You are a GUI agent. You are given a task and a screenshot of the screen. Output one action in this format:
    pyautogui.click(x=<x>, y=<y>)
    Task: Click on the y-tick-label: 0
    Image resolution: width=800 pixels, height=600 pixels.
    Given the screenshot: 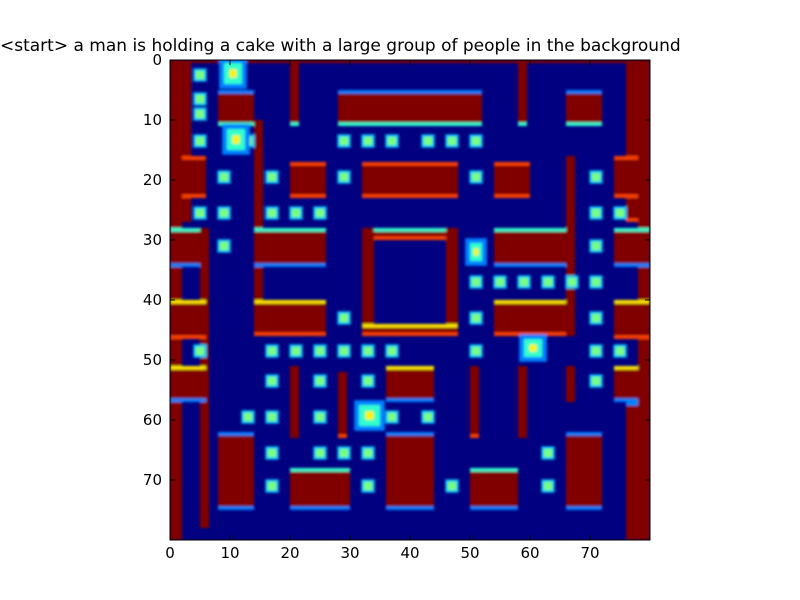 What is the action you would take?
    pyautogui.click(x=157, y=60)
    